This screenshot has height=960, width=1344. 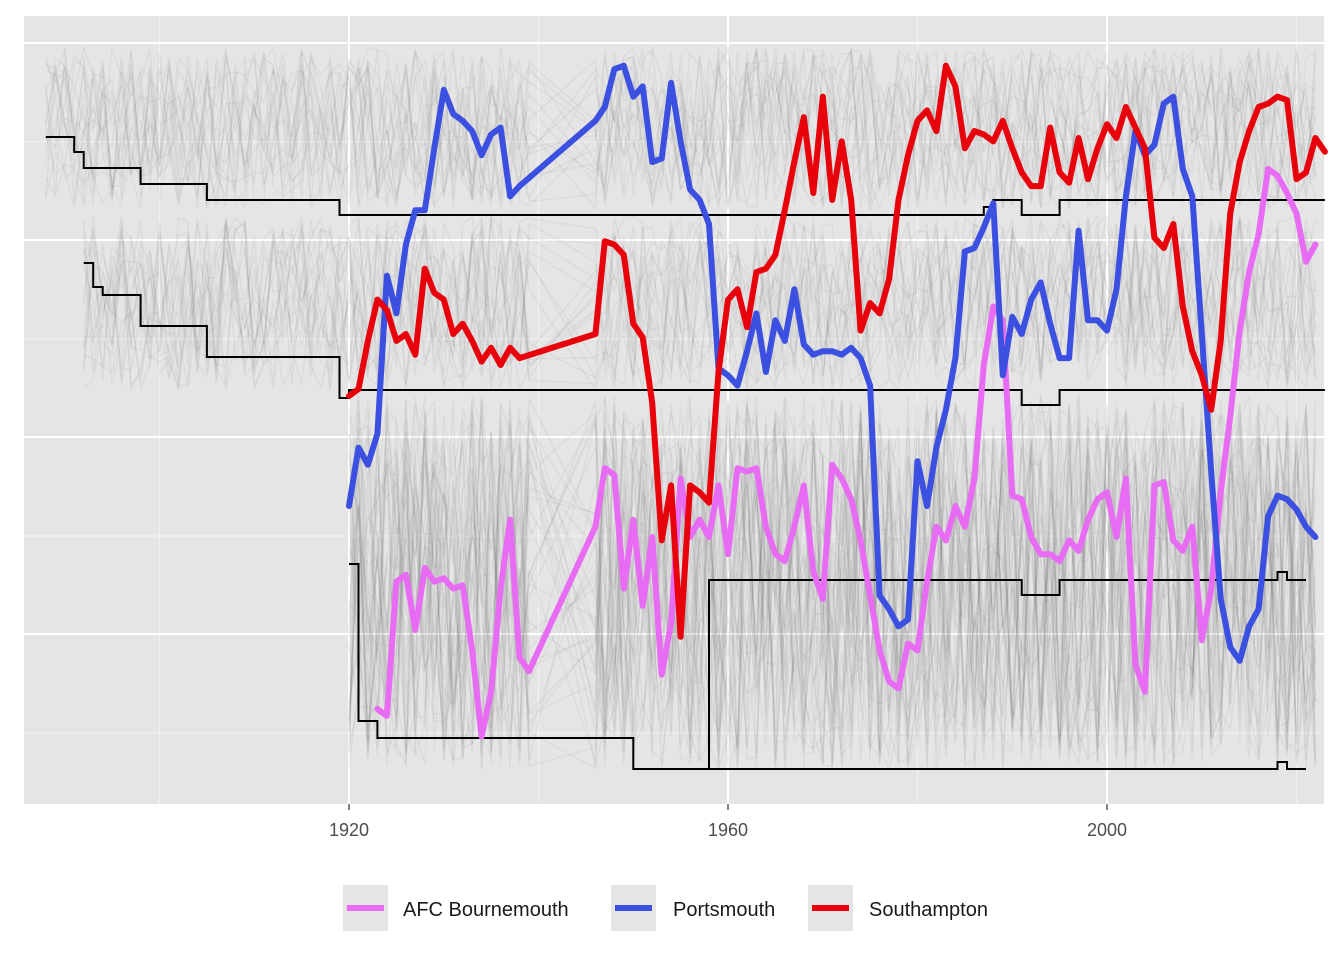 What do you see at coordinates (728, 830) in the screenshot?
I see `x-tick-label: 1960` at bounding box center [728, 830].